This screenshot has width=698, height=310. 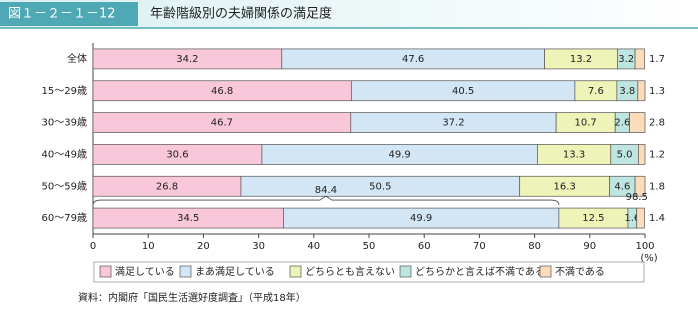 I want to click on data-label: 1.7, so click(x=657, y=59).